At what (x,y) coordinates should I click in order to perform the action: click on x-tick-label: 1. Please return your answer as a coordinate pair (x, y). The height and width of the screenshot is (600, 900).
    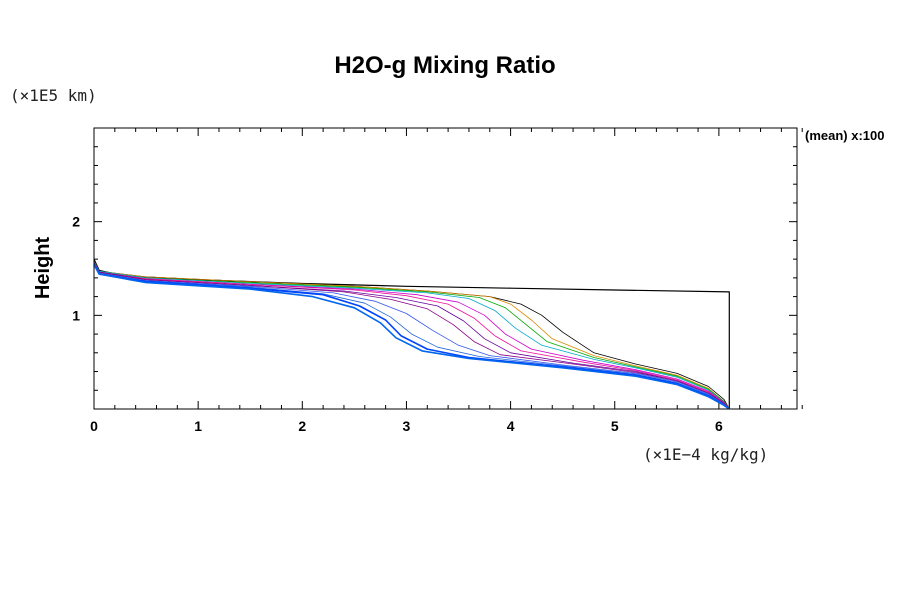
    Looking at the image, I should click on (198, 426).